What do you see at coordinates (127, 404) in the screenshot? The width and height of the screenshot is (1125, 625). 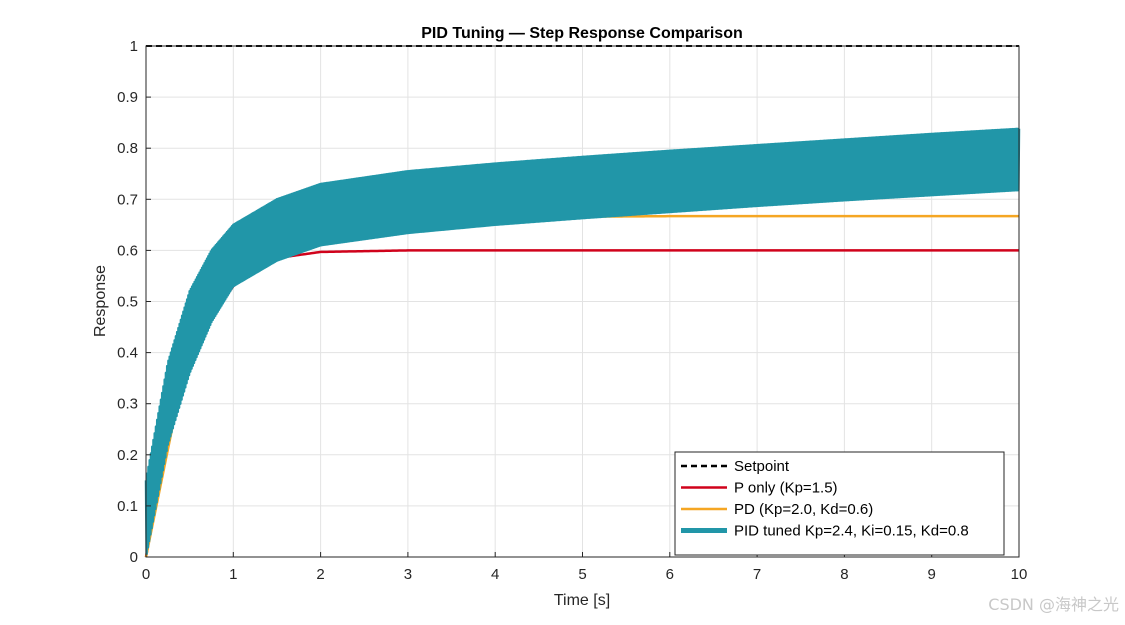 I see `y-tick-label: 0.3` at bounding box center [127, 404].